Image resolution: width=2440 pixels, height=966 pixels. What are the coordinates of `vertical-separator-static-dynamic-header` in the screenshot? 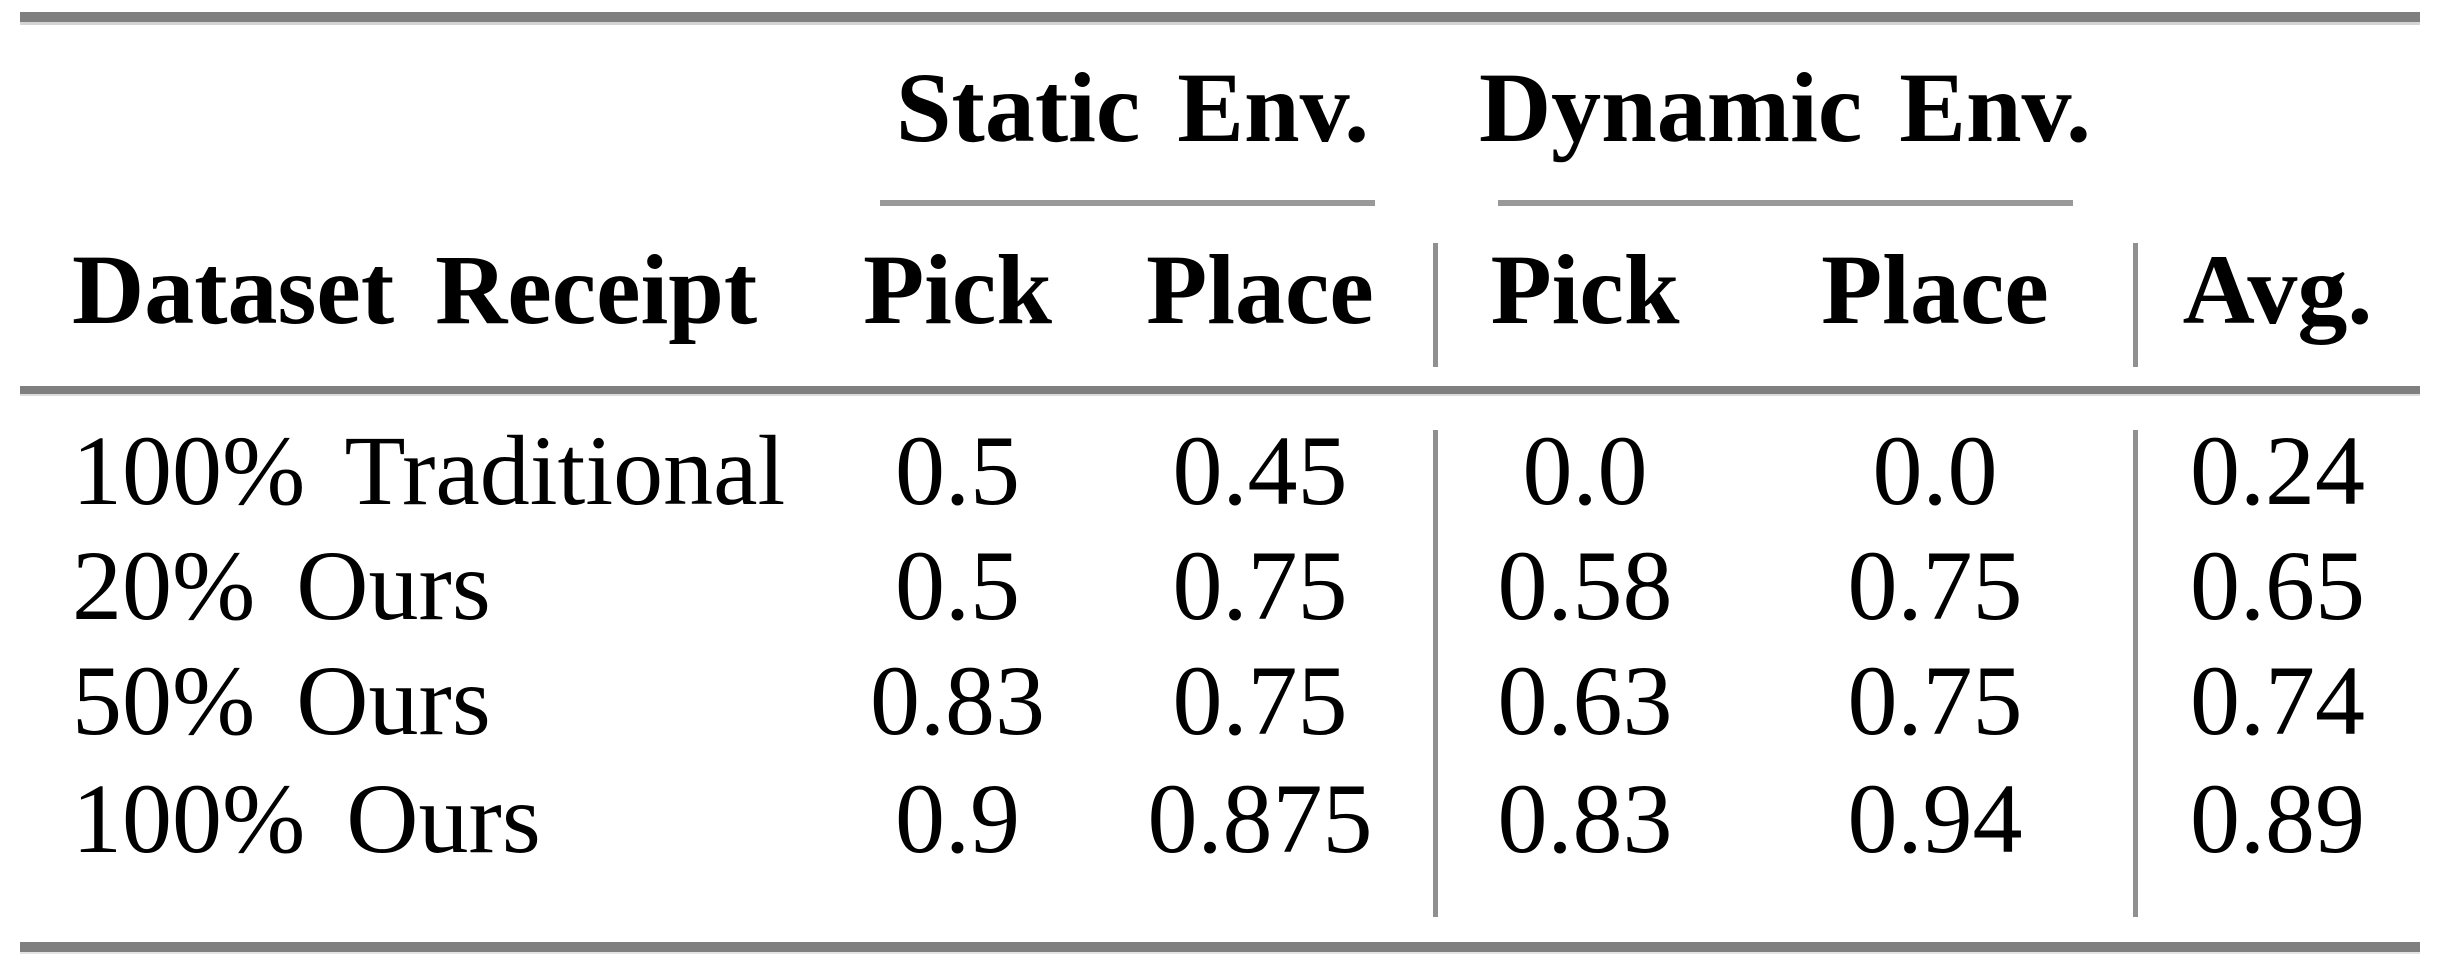 It's located at (1435, 305).